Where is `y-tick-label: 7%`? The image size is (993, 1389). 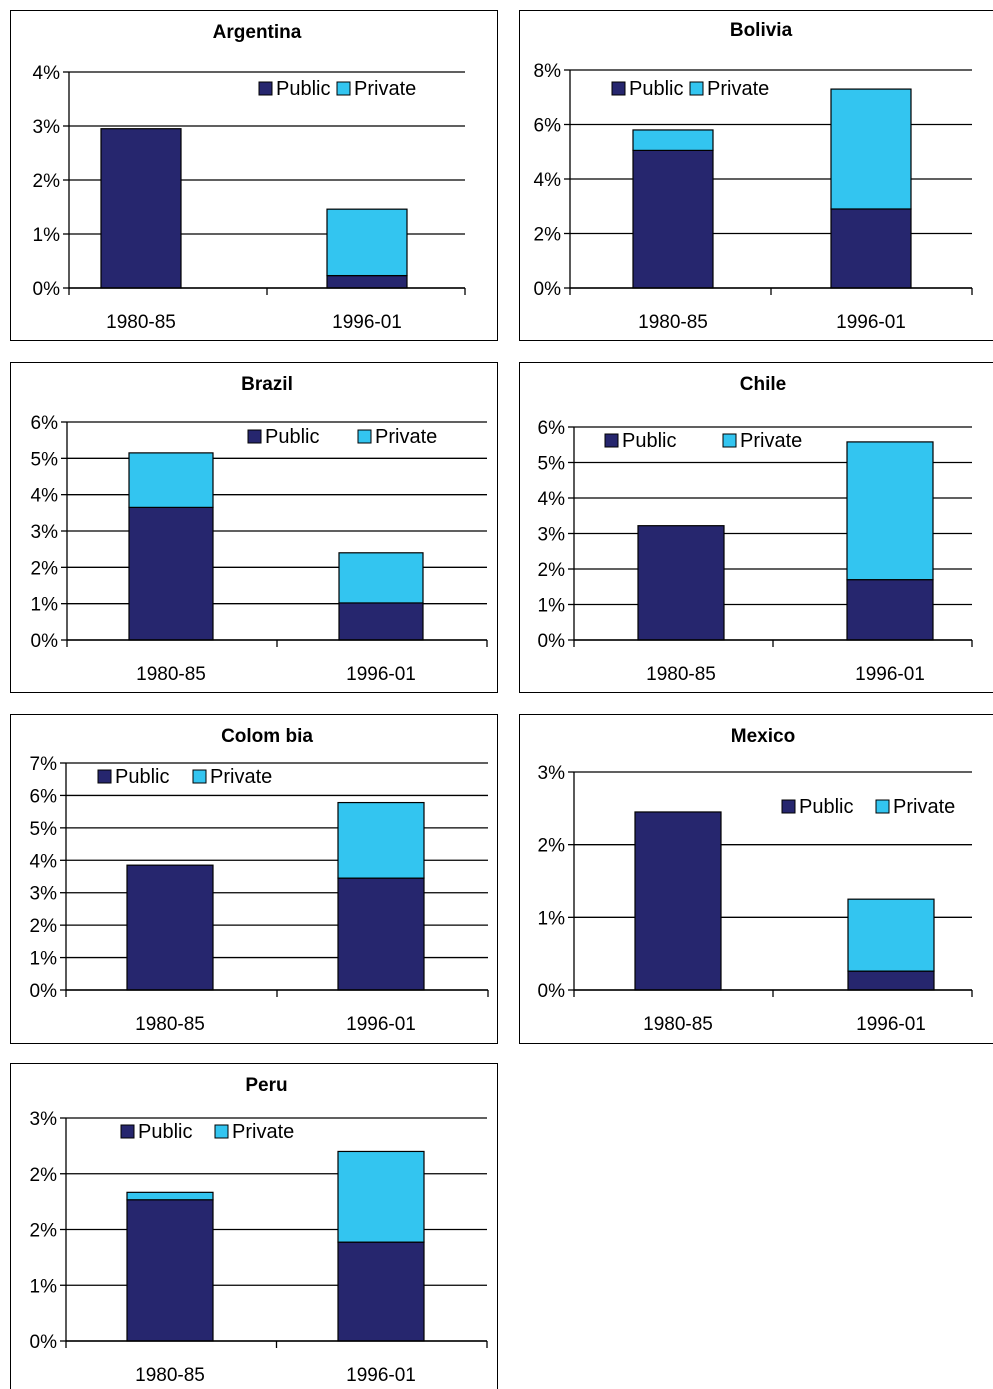 y-tick-label: 7% is located at coordinates (44, 764).